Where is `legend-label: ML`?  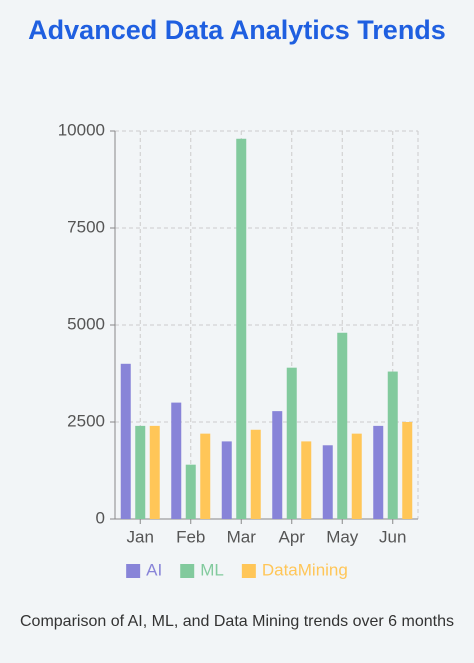
legend-label: ML is located at coordinates (212, 569).